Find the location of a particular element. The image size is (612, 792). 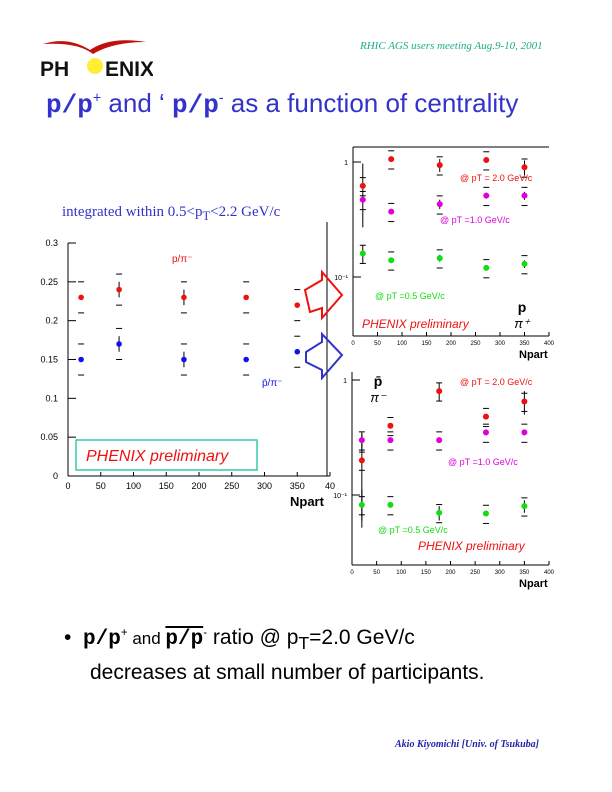

y-tick-label: 0.3 is located at coordinates (51, 243).